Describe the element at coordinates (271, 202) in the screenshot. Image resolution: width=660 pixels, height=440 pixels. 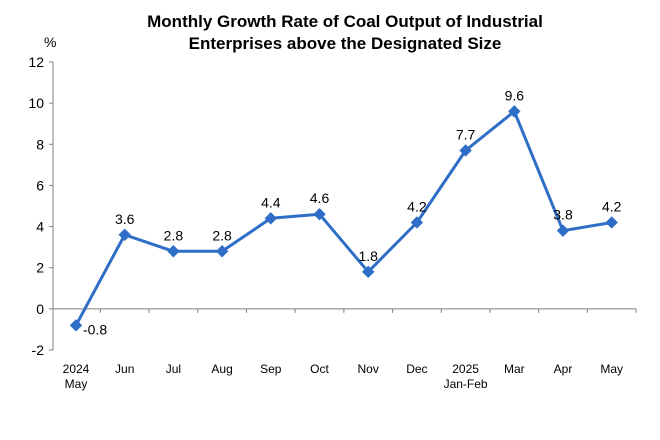
I see `data-label: 4.4` at that location.